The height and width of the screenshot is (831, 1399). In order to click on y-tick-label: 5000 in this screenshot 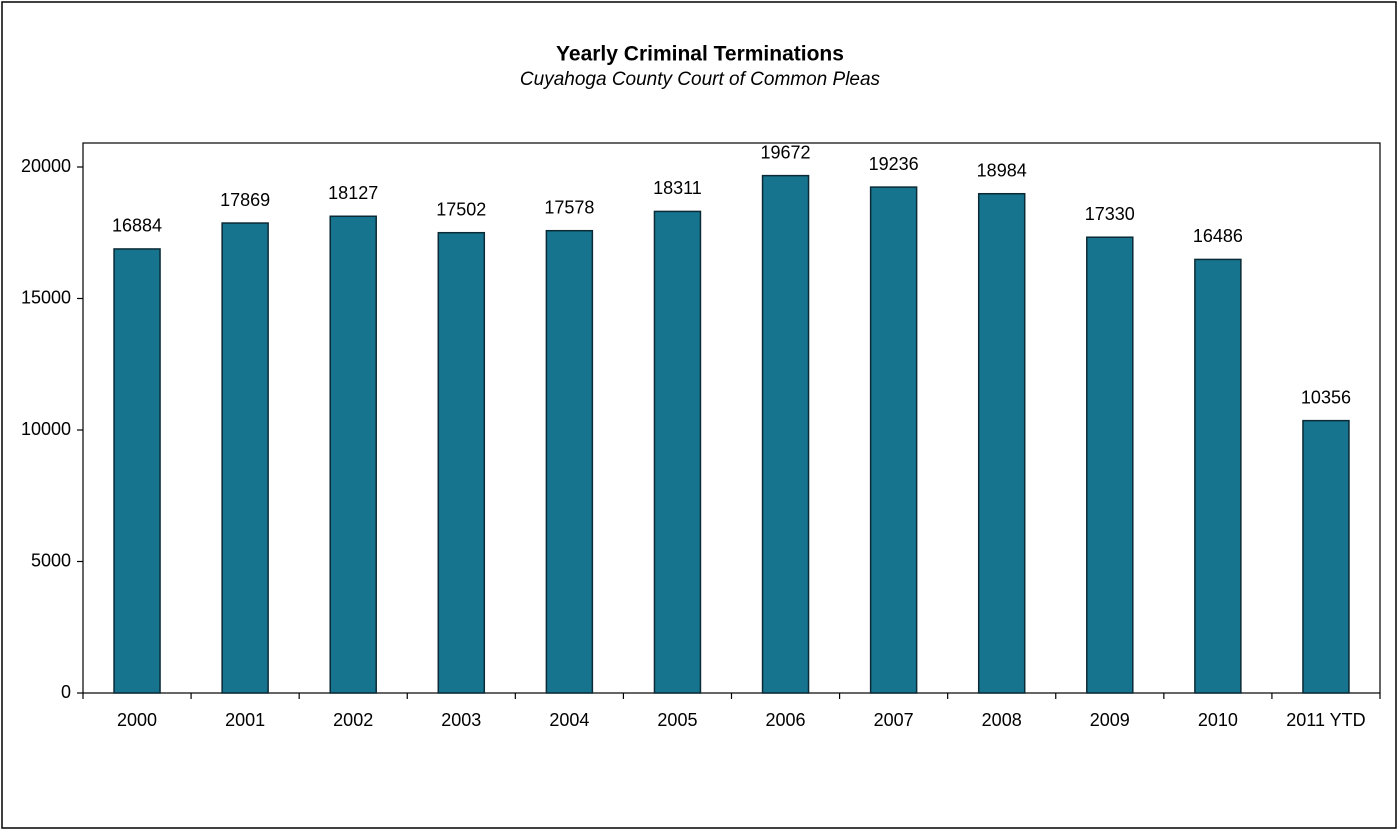, I will do `click(51, 560)`.